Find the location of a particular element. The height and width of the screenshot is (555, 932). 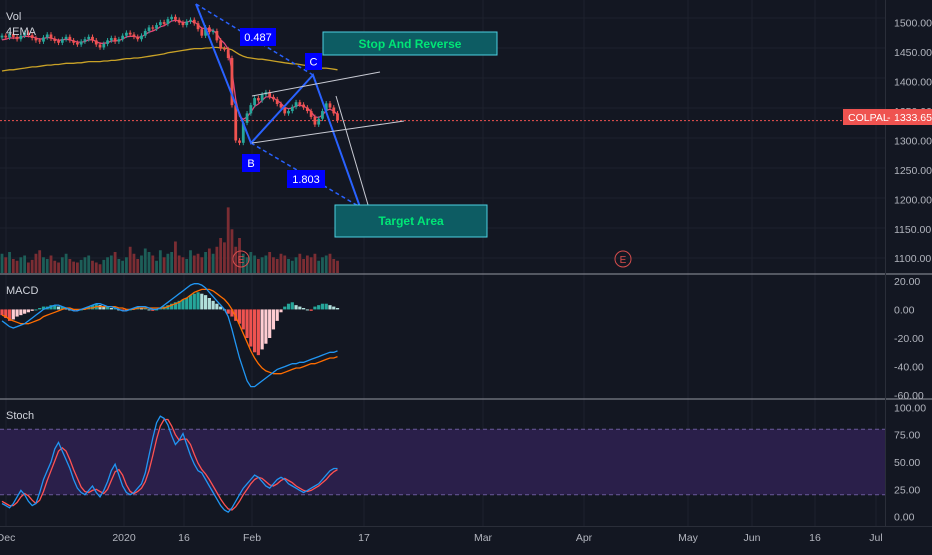

time-tick-label: Jul is located at coordinates (875, 538).